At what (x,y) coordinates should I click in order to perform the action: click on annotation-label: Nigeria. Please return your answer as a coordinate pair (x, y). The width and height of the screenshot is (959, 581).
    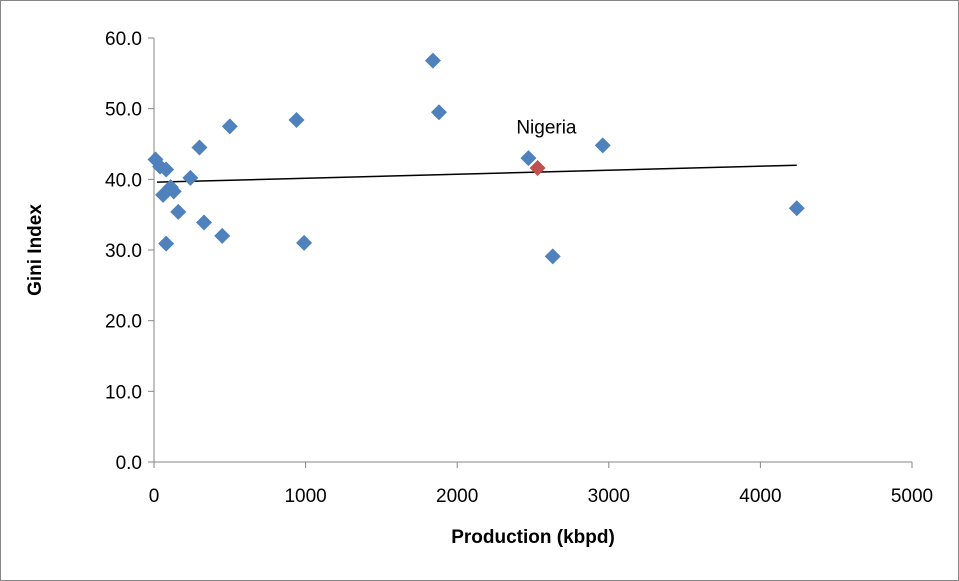
    Looking at the image, I should click on (546, 127).